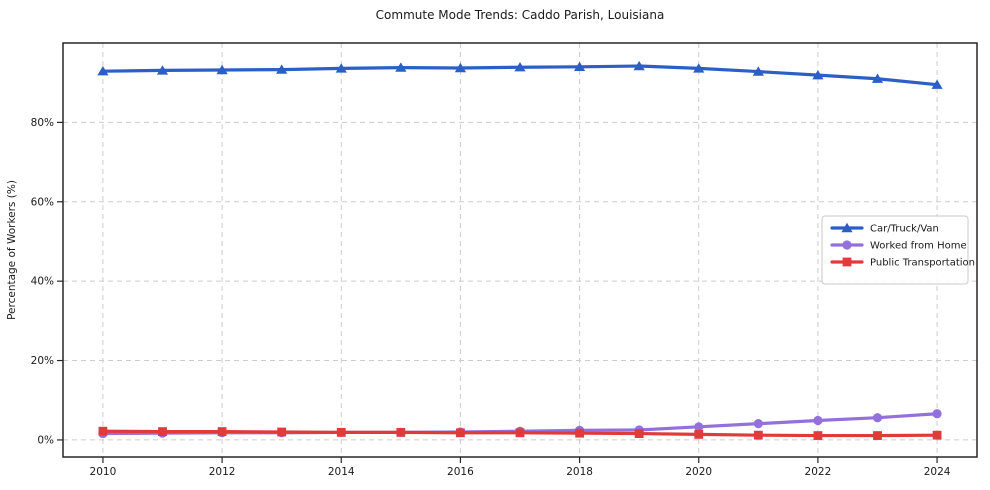  I want to click on series-car-truck-van, so click(520, 74).